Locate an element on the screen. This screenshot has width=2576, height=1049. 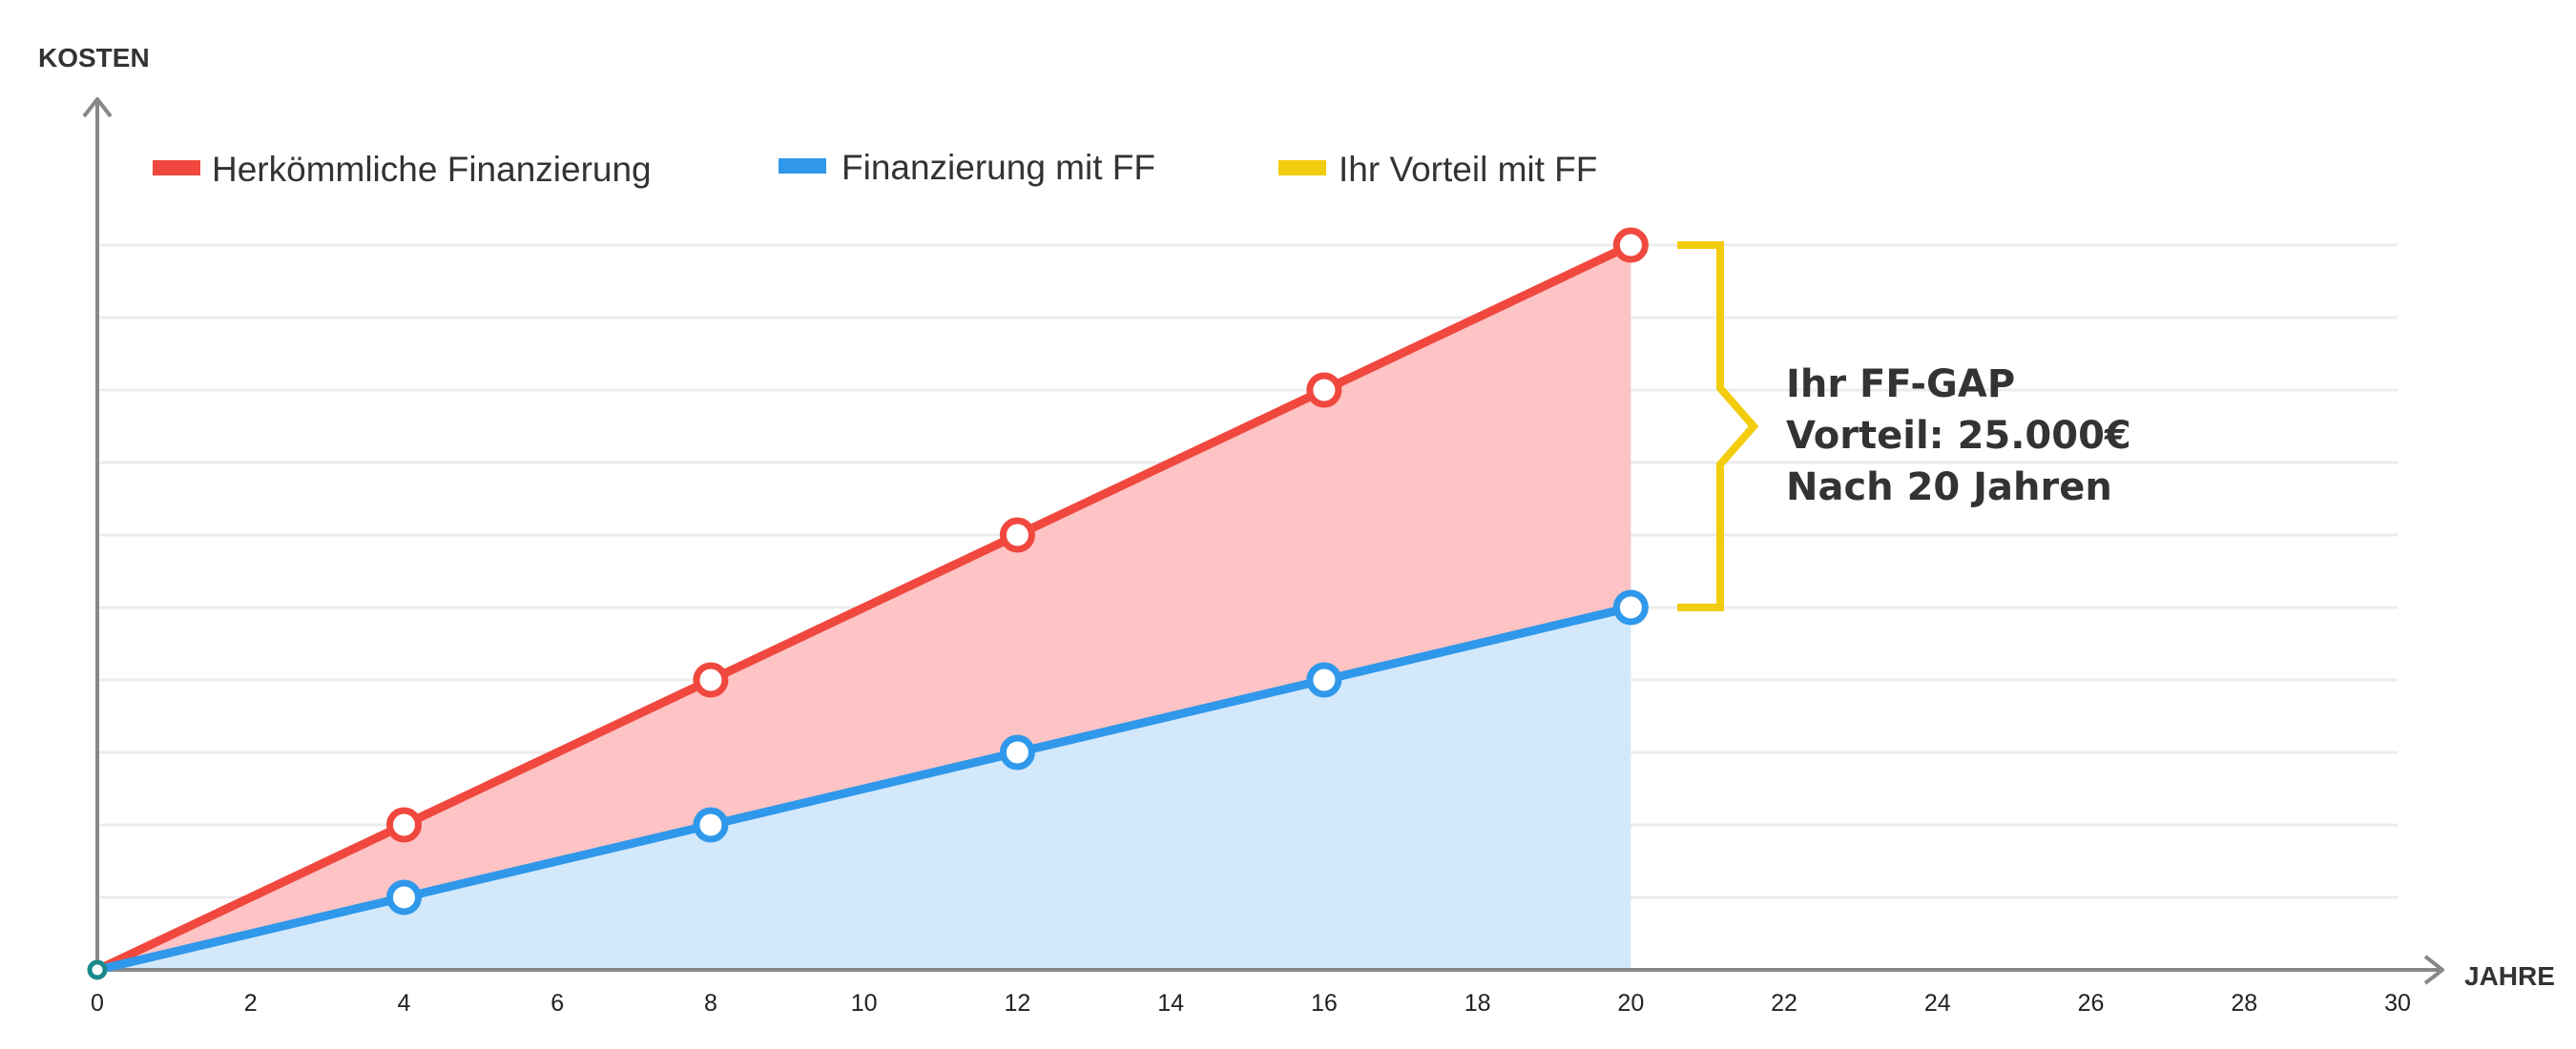
x-axis-title: JAHRE is located at coordinates (2509, 976).